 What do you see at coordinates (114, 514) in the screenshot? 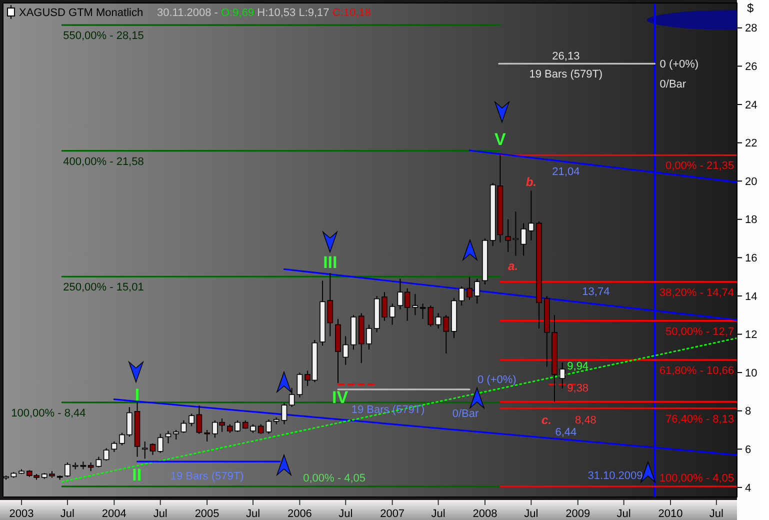
I see `x-tick-label: 2004` at bounding box center [114, 514].